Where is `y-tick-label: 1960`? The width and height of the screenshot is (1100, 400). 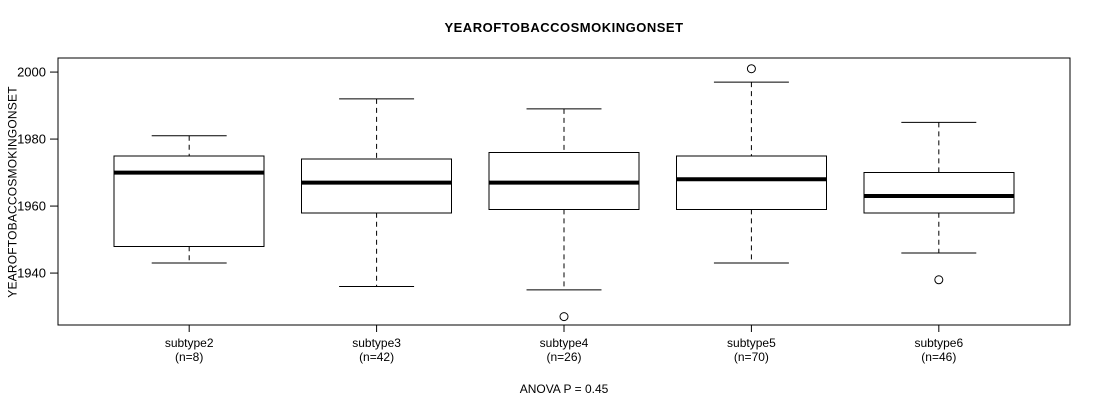 y-tick-label: 1960 is located at coordinates (31, 206).